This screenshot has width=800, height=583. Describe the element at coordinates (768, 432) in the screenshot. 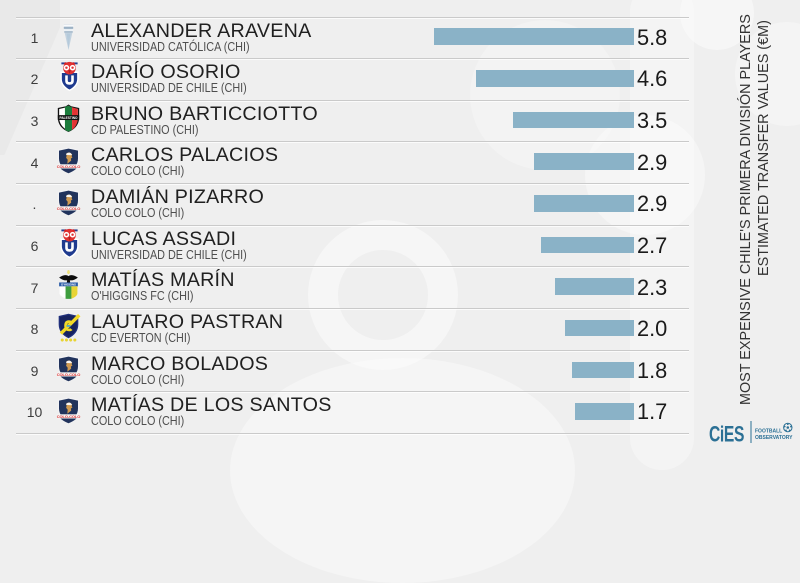

I see `svg-text: FOOTBALL` at that location.